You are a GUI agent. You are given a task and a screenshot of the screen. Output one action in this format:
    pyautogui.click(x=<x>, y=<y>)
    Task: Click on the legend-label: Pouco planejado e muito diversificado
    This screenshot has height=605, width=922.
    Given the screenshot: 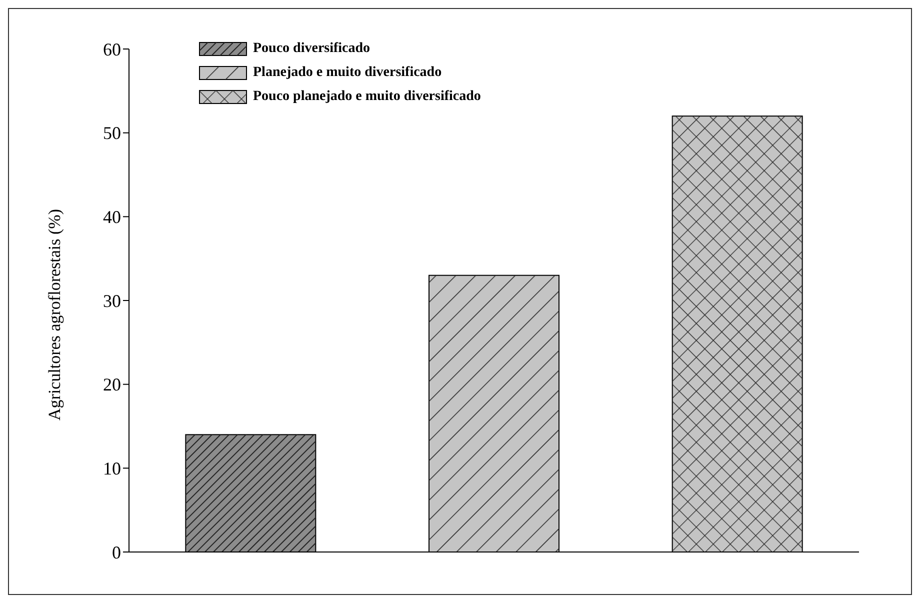 What is the action you would take?
    pyautogui.click(x=367, y=97)
    